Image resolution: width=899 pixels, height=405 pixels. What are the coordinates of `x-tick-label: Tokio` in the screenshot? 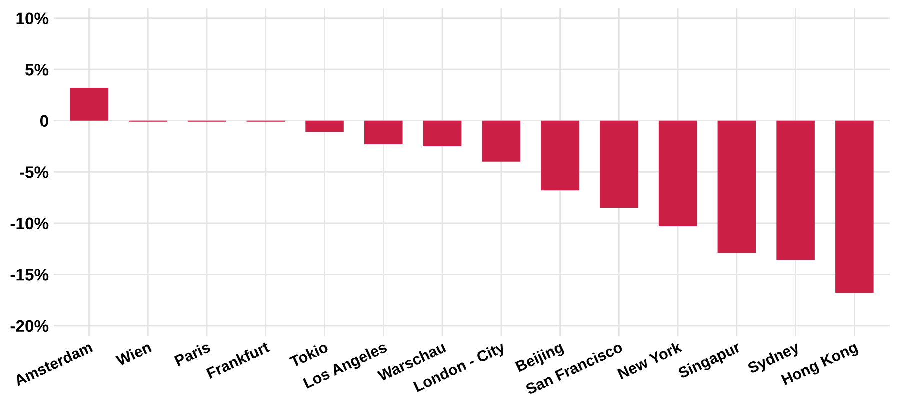 It's located at (309, 354).